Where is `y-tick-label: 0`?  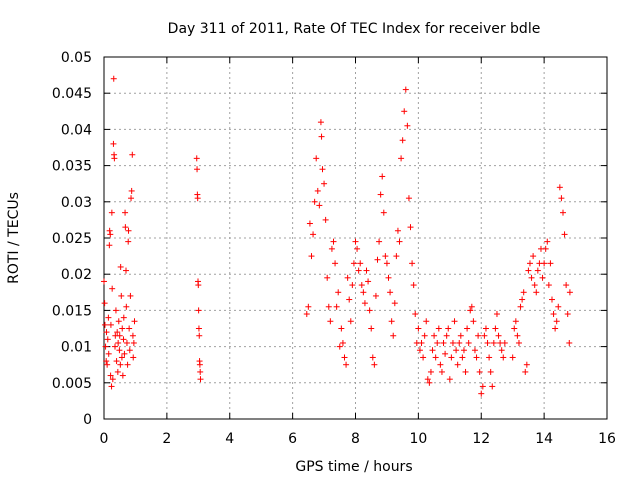 y-tick-label: 0 is located at coordinates (87, 420).